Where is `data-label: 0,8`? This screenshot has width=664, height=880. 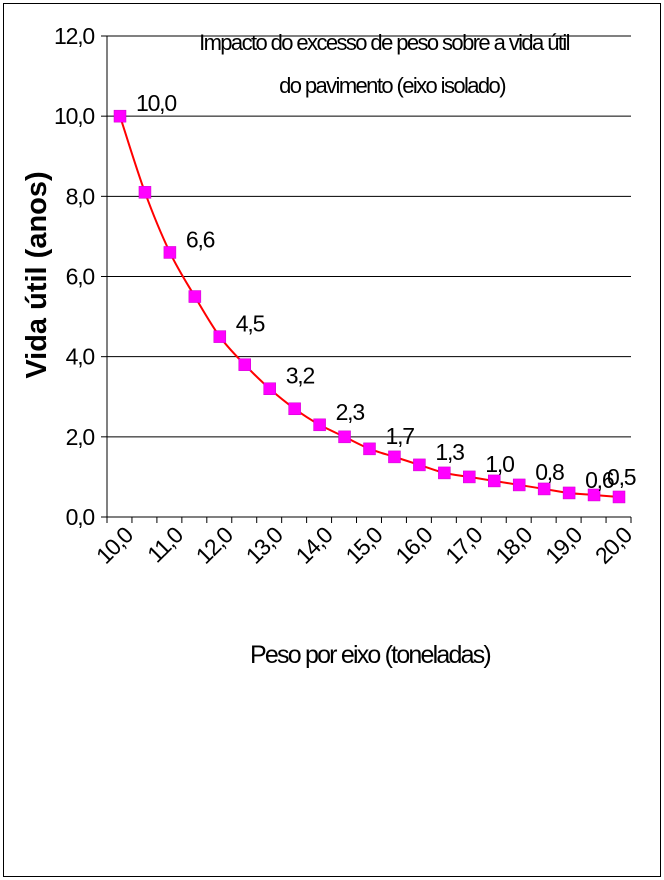
data-label: 0,8 is located at coordinates (549, 472).